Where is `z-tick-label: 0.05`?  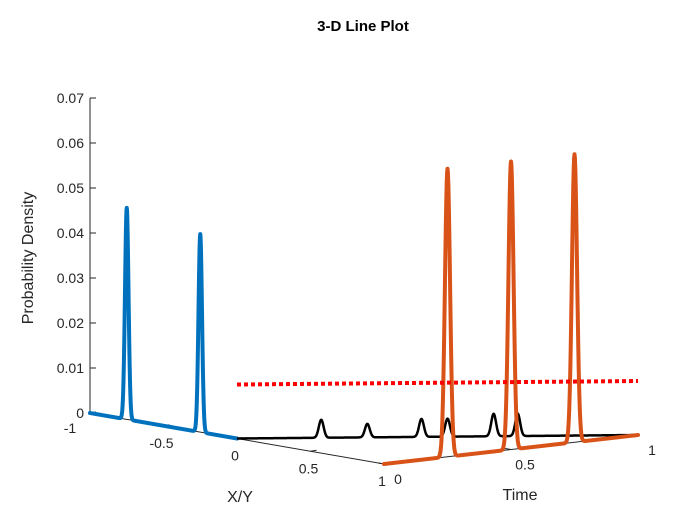
z-tick-label: 0.05 is located at coordinates (70, 188).